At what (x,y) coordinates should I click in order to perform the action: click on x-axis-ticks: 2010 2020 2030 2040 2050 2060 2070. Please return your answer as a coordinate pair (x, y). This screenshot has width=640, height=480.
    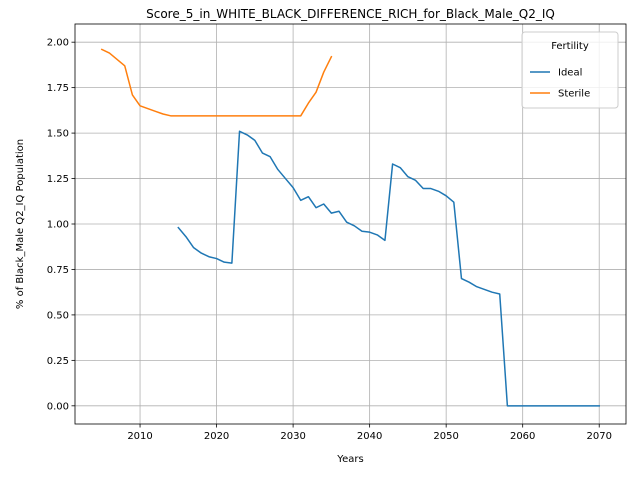
    Looking at the image, I should click on (369, 433).